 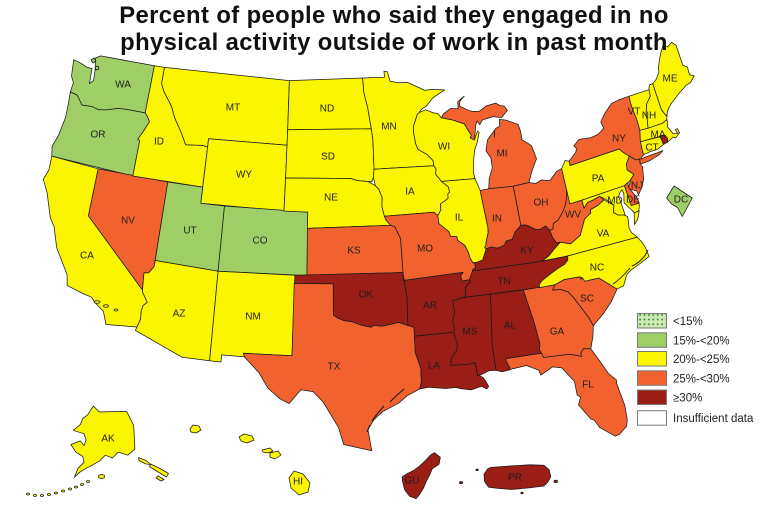 What do you see at coordinates (515, 478) in the screenshot?
I see `svg-text: PR` at bounding box center [515, 478].